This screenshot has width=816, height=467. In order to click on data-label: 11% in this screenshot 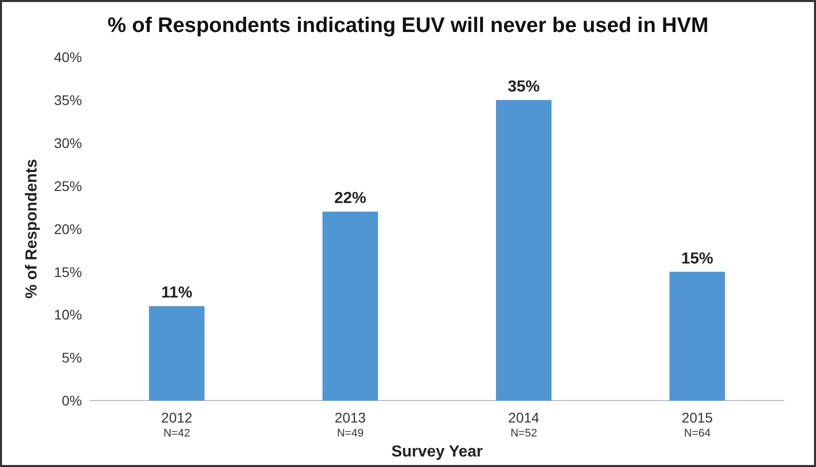, I will do `click(176, 293)`.